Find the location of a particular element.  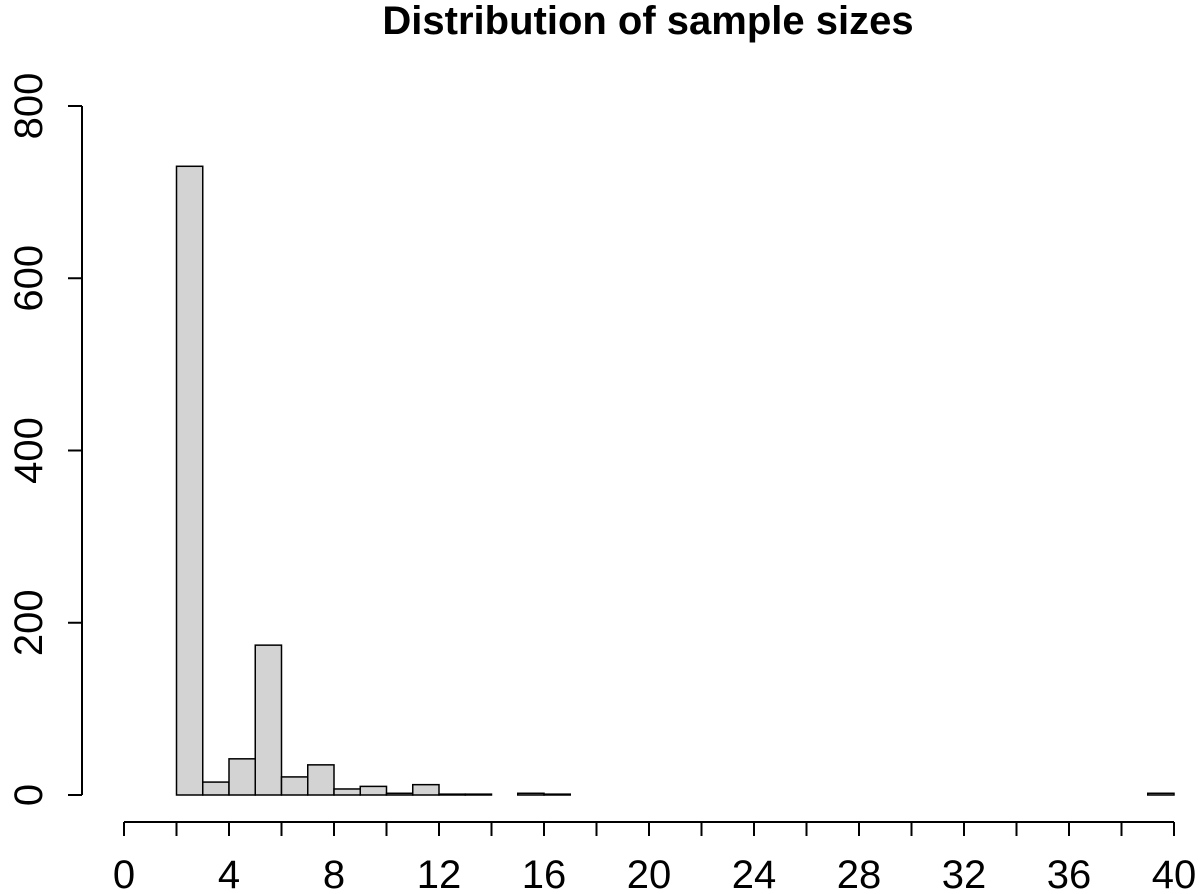

x-tick-label-28: 28 is located at coordinates (859, 873).